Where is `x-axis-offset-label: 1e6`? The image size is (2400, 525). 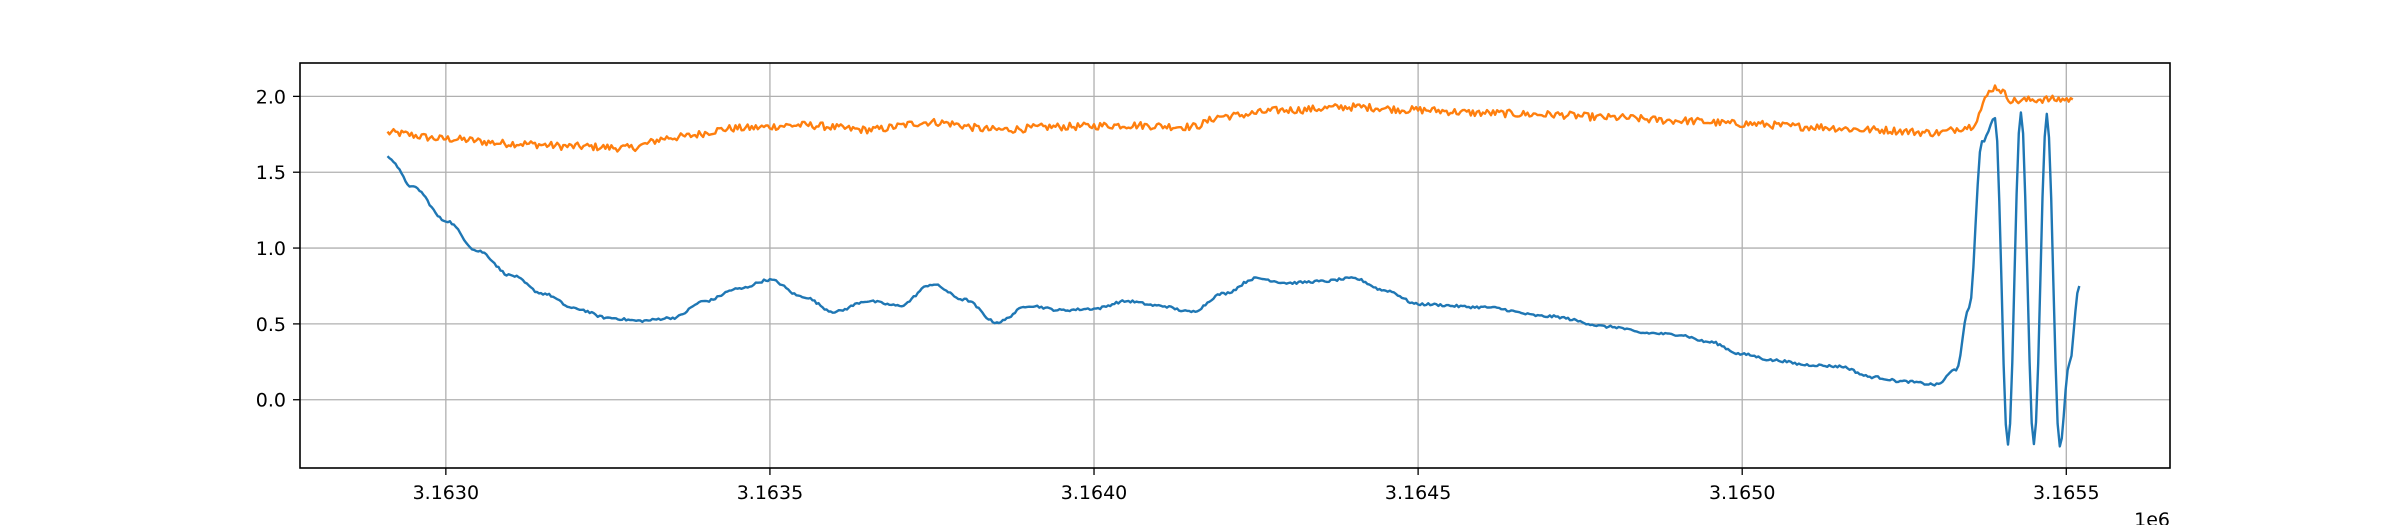 x-axis-offset-label: 1e6 is located at coordinates (2152, 517).